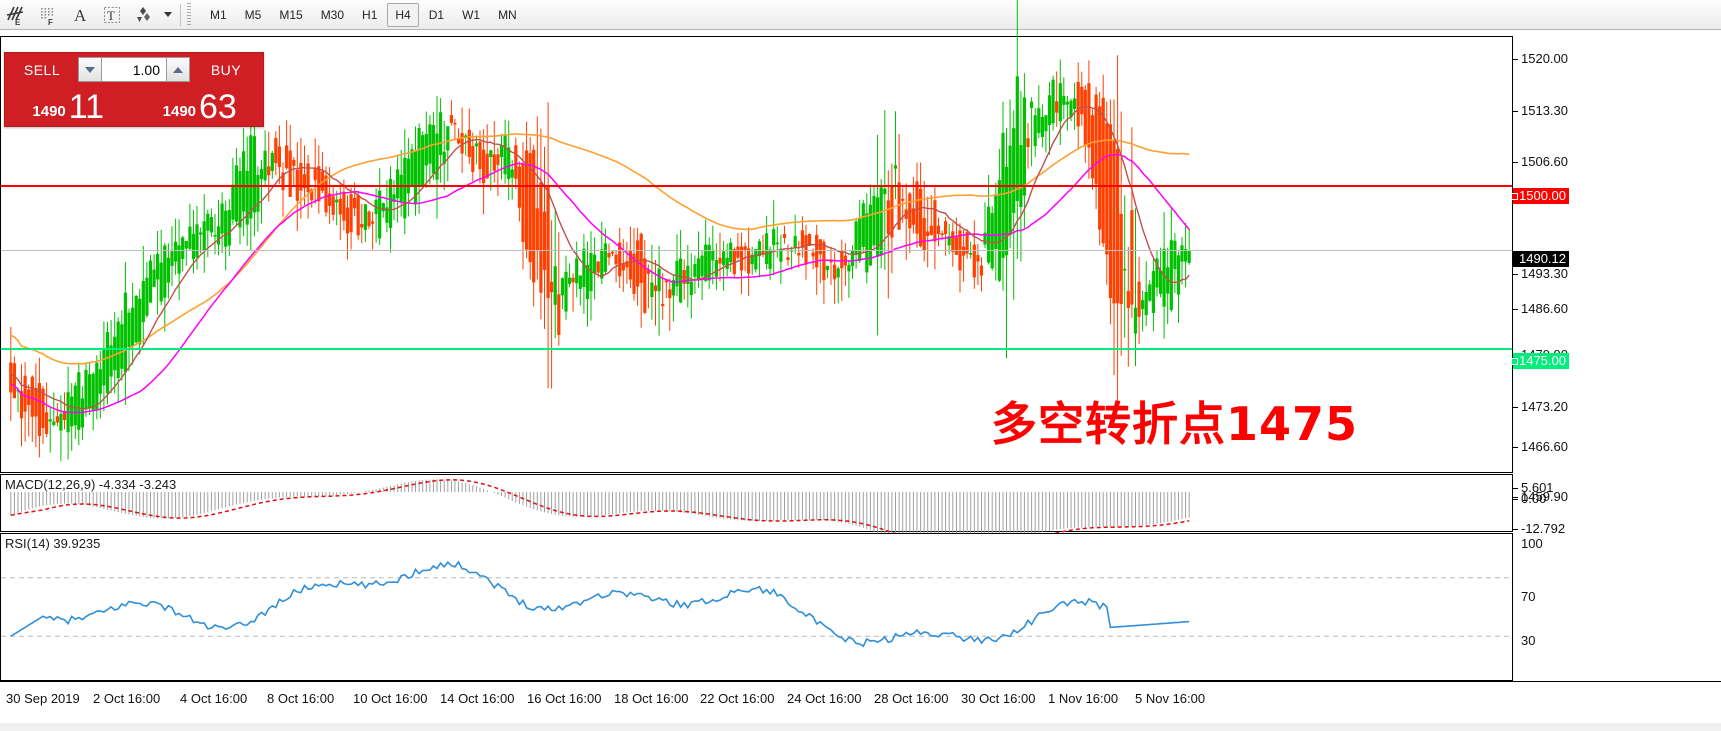 The image size is (1721, 731). I want to click on timeframe-m5: M5, so click(253, 14).